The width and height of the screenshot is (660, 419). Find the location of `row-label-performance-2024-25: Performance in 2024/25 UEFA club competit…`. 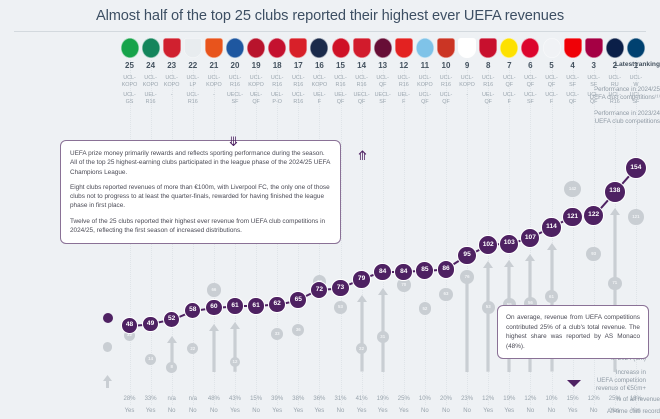

row-label-performance-2024-25: Performance in 2024/25 UEFA club competit… is located at coordinates (624, 94).